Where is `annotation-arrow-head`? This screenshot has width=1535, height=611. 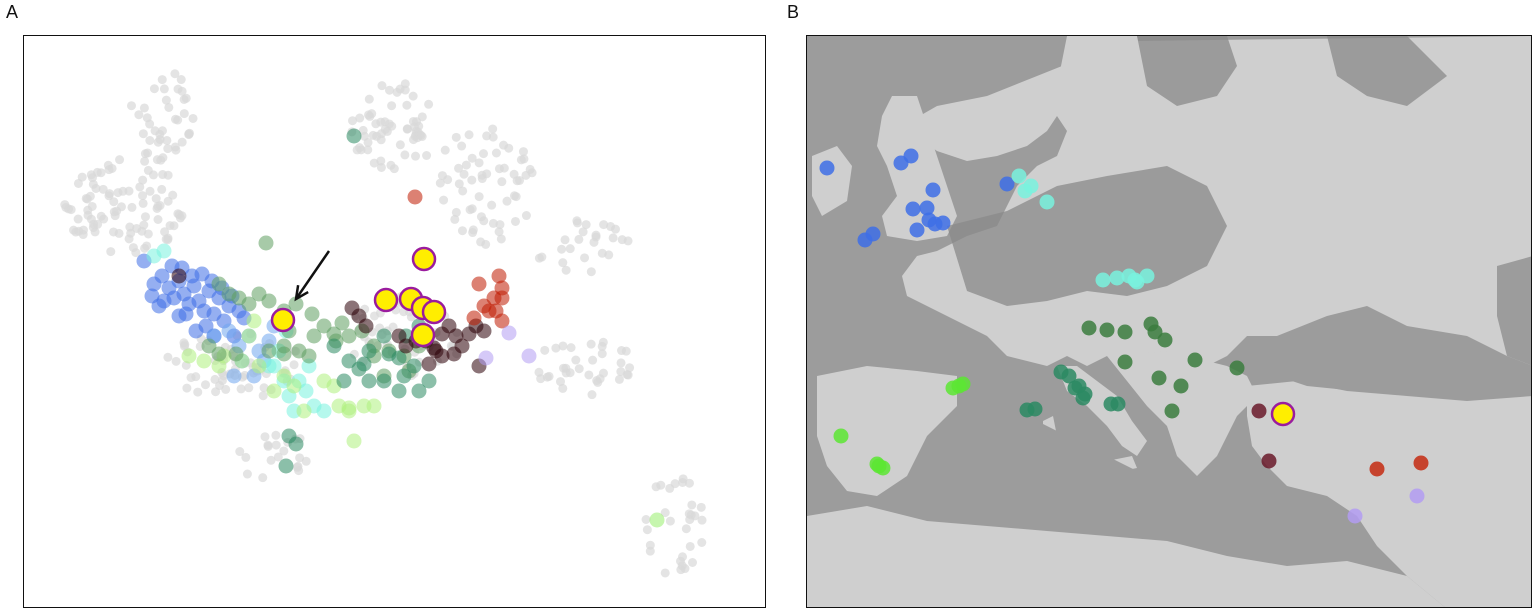 annotation-arrow-head is located at coordinates (301, 293).